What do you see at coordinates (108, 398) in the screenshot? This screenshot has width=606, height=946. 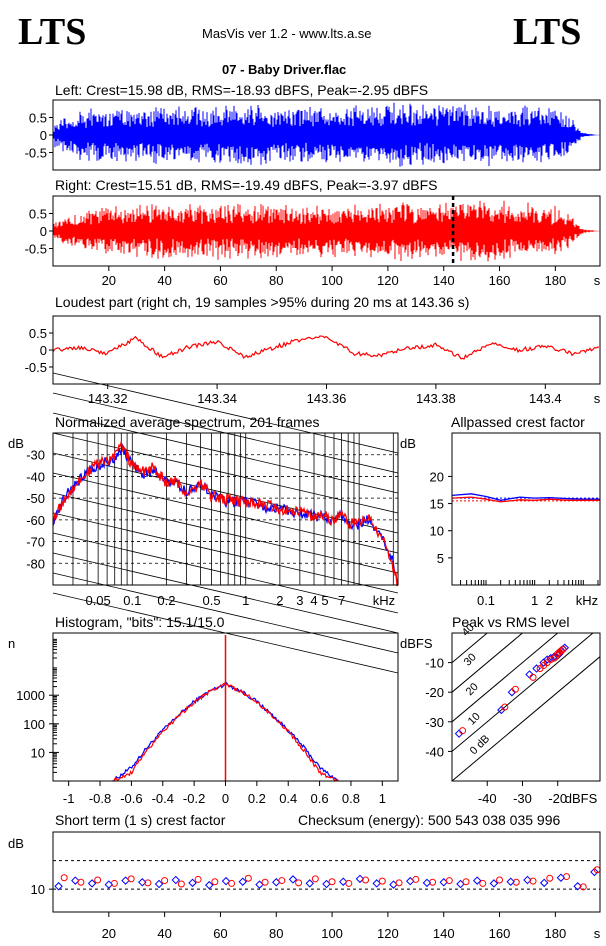 I see `loudest-xtick-label: 143.32` at bounding box center [108, 398].